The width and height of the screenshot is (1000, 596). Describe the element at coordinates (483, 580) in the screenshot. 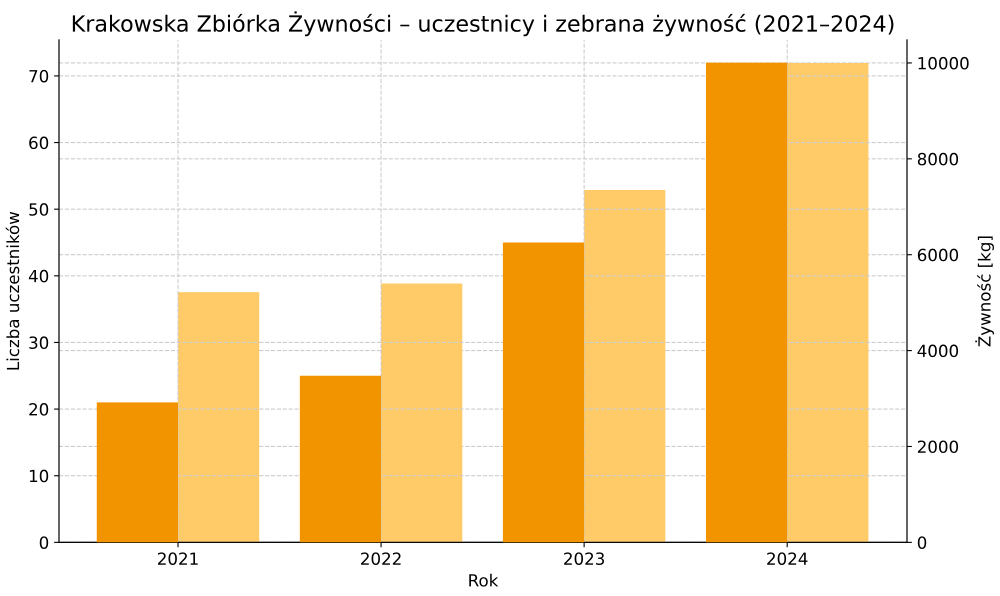

I see `x-axis-title: Rok` at that location.